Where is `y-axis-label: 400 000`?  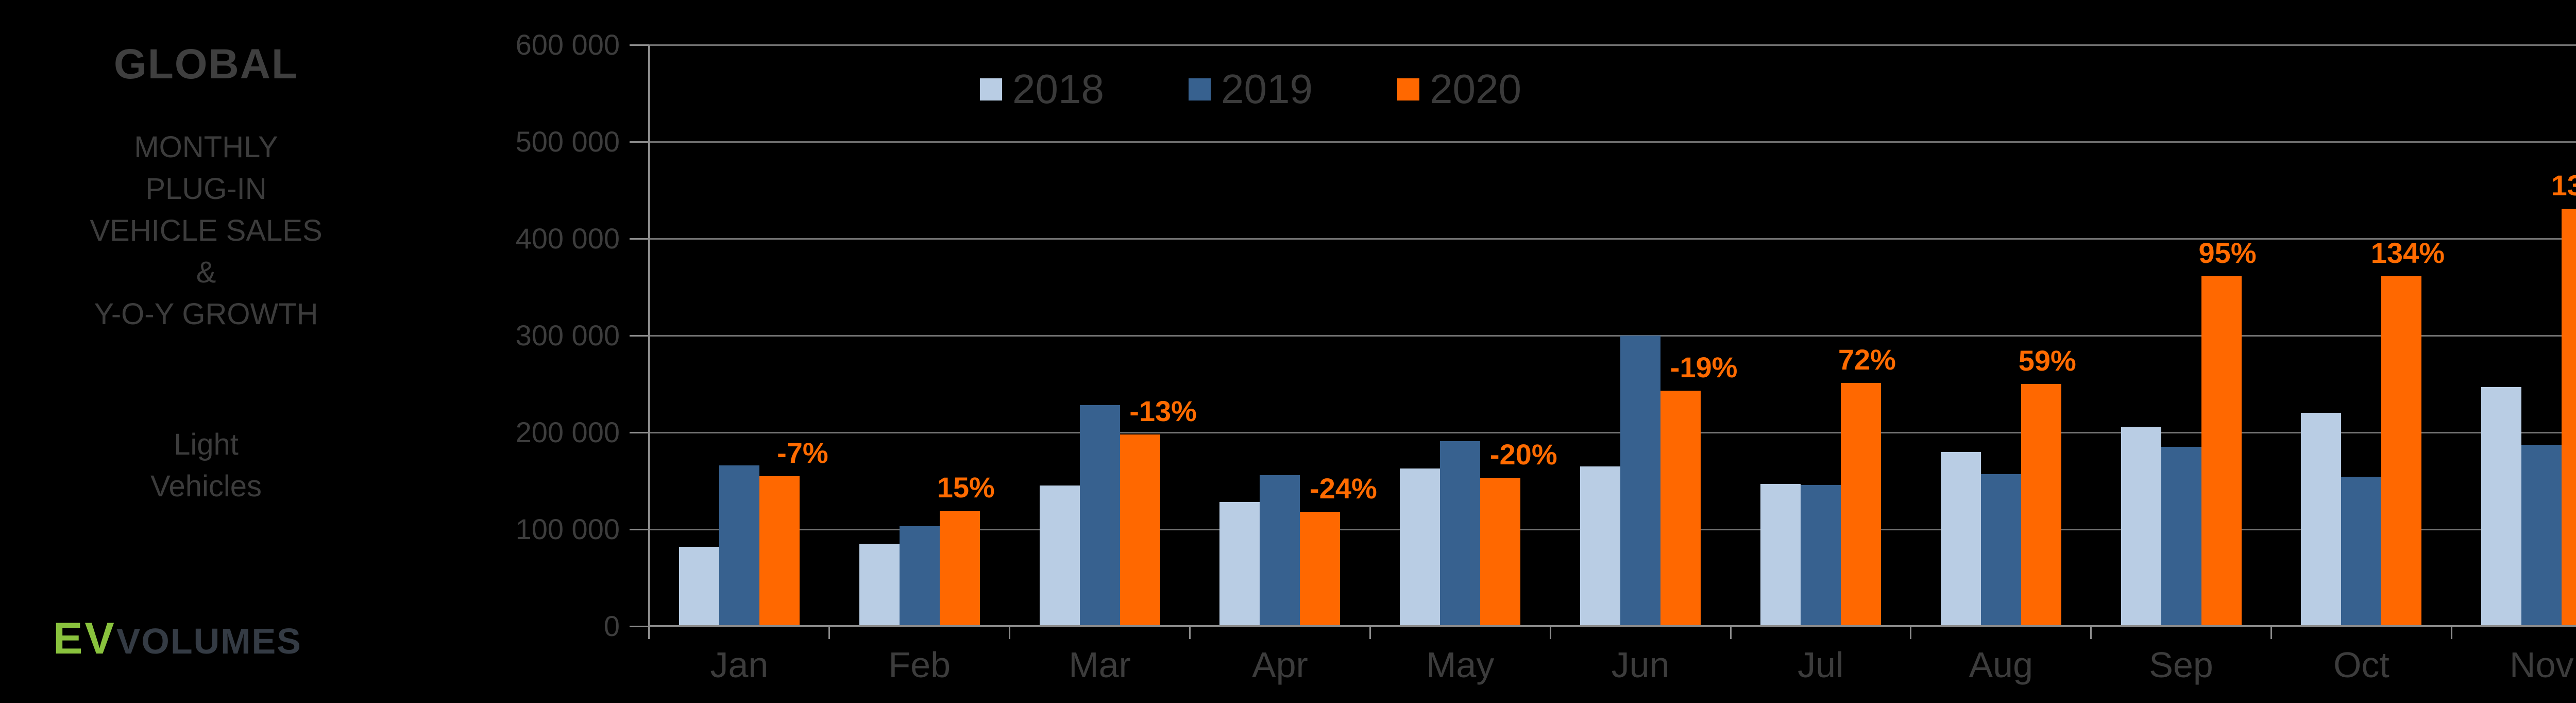
y-axis-label: 400 000 is located at coordinates (567, 239).